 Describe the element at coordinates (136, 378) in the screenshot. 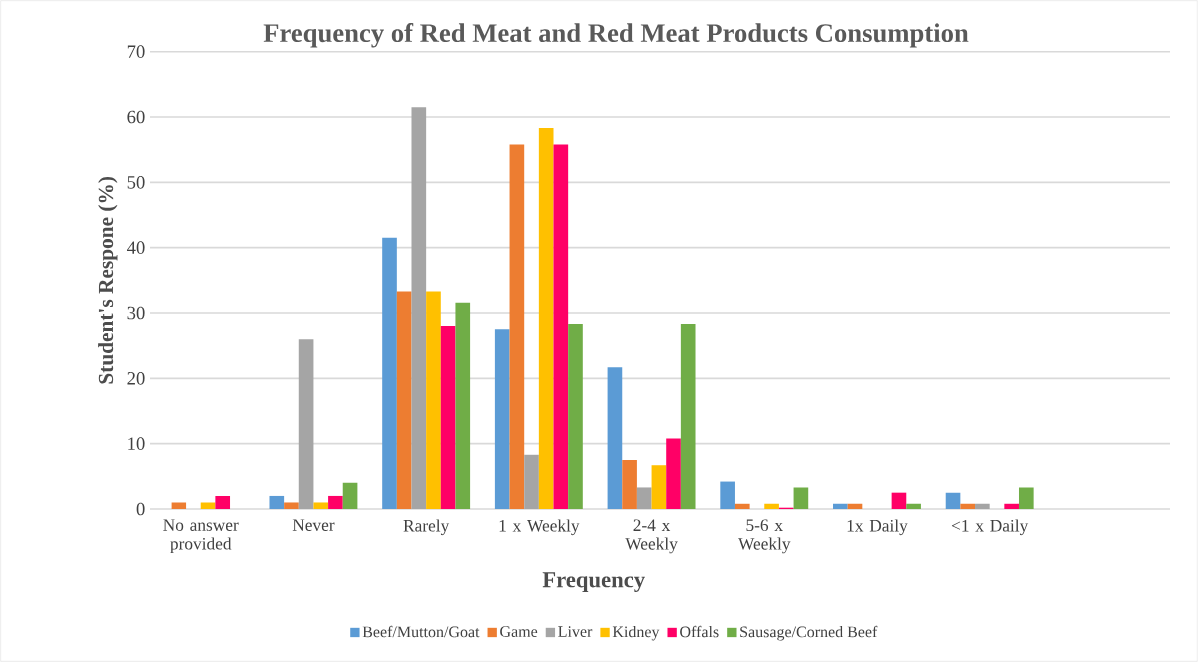

I see `y-tick-label: 20` at that location.